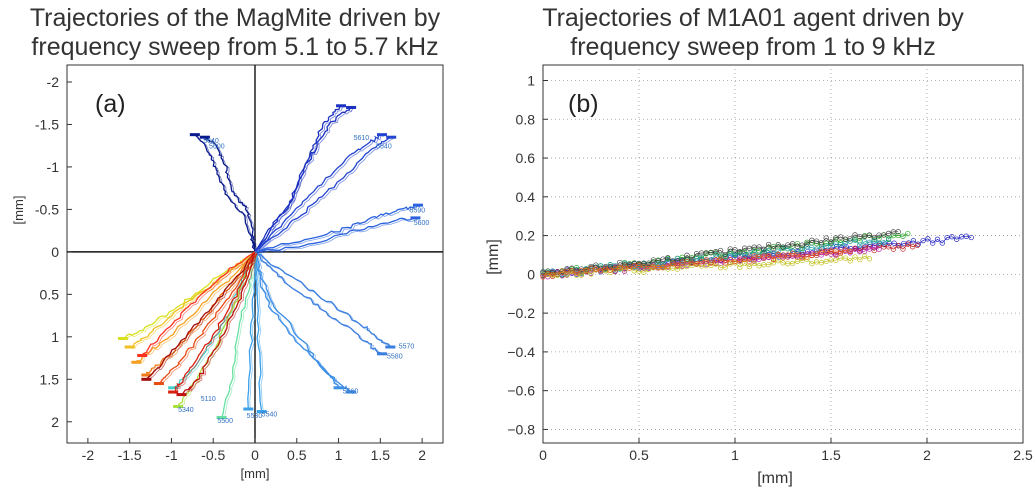 The height and width of the screenshot is (487, 1036). What do you see at coordinates (208, 399) in the screenshot?
I see `frequency-label: 5110` at bounding box center [208, 399].